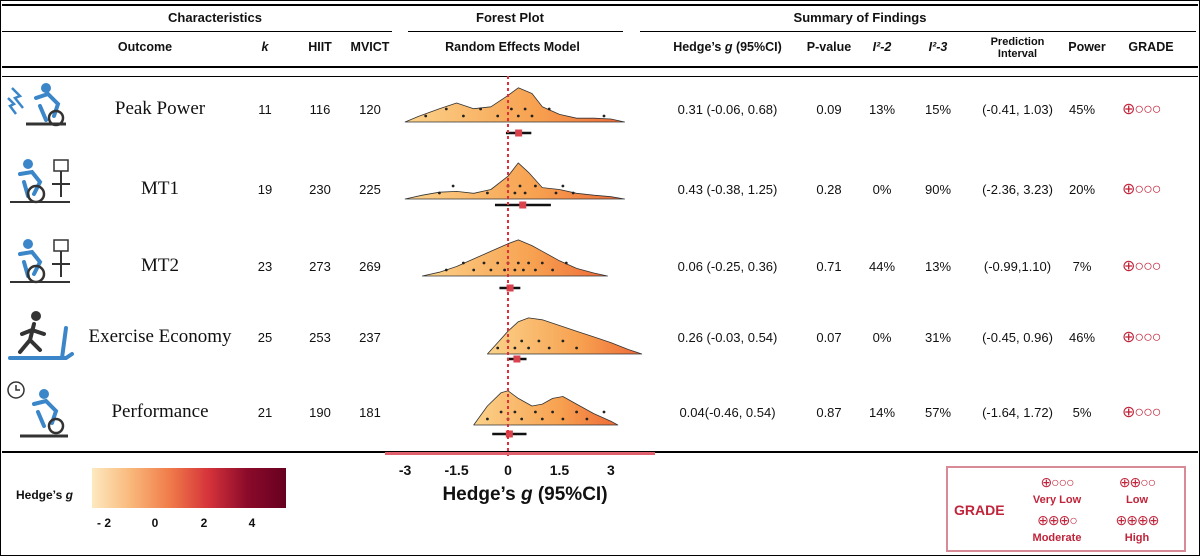 The image size is (1200, 556). Describe the element at coordinates (559, 470) in the screenshot. I see `x-tick-label: 1.5` at that location.